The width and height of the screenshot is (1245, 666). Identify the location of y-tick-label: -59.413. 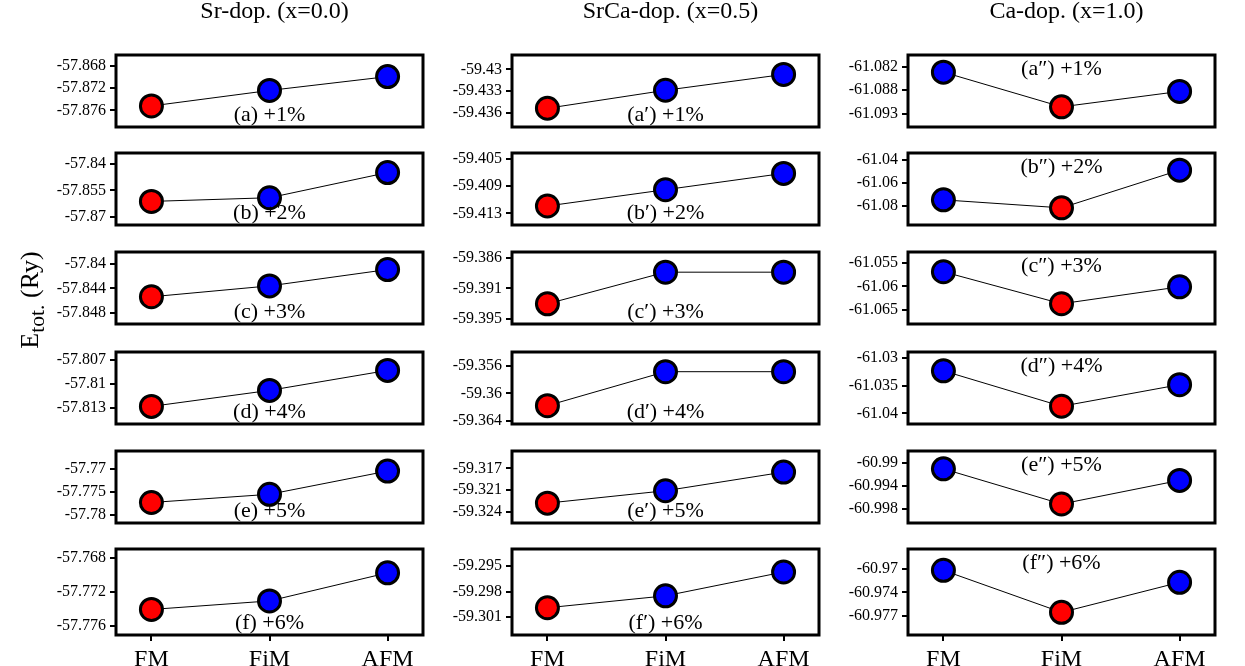
(477, 212).